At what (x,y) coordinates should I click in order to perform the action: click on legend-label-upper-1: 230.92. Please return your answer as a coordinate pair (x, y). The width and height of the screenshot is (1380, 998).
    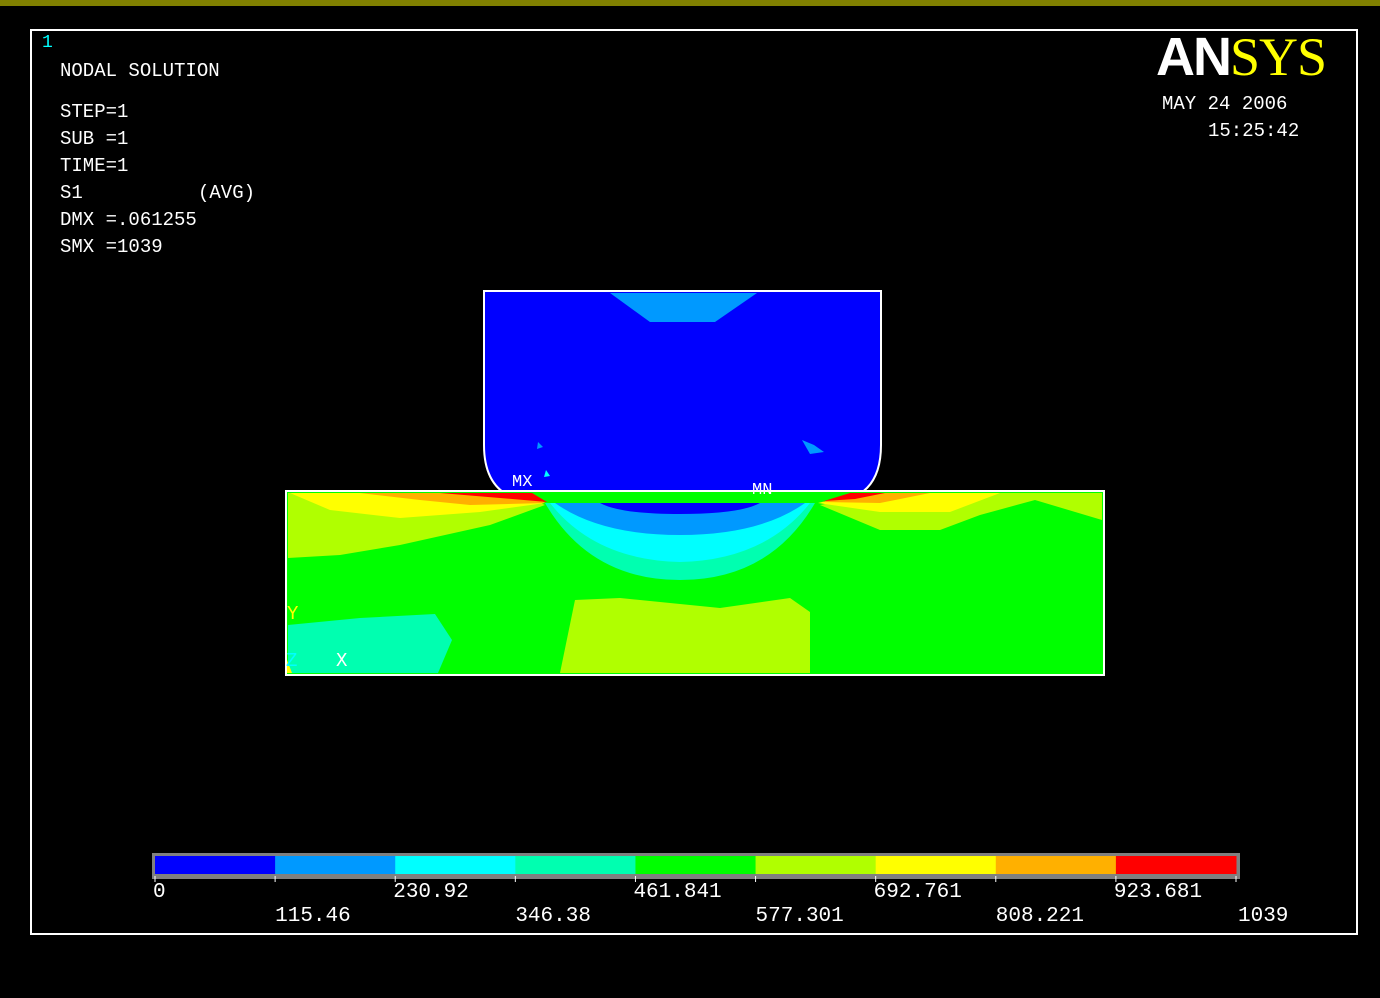
    Looking at the image, I should click on (431, 892).